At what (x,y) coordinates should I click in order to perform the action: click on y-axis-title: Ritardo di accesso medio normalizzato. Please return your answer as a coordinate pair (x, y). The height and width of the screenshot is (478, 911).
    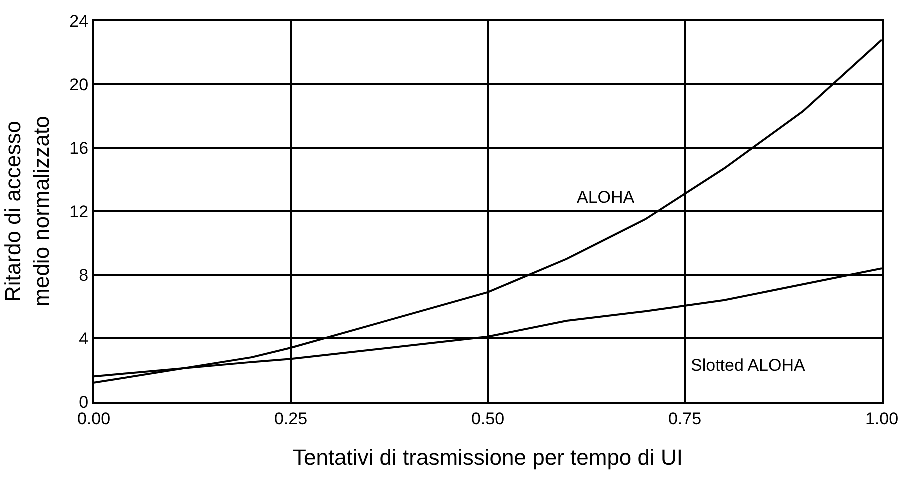
    Looking at the image, I should click on (27, 211).